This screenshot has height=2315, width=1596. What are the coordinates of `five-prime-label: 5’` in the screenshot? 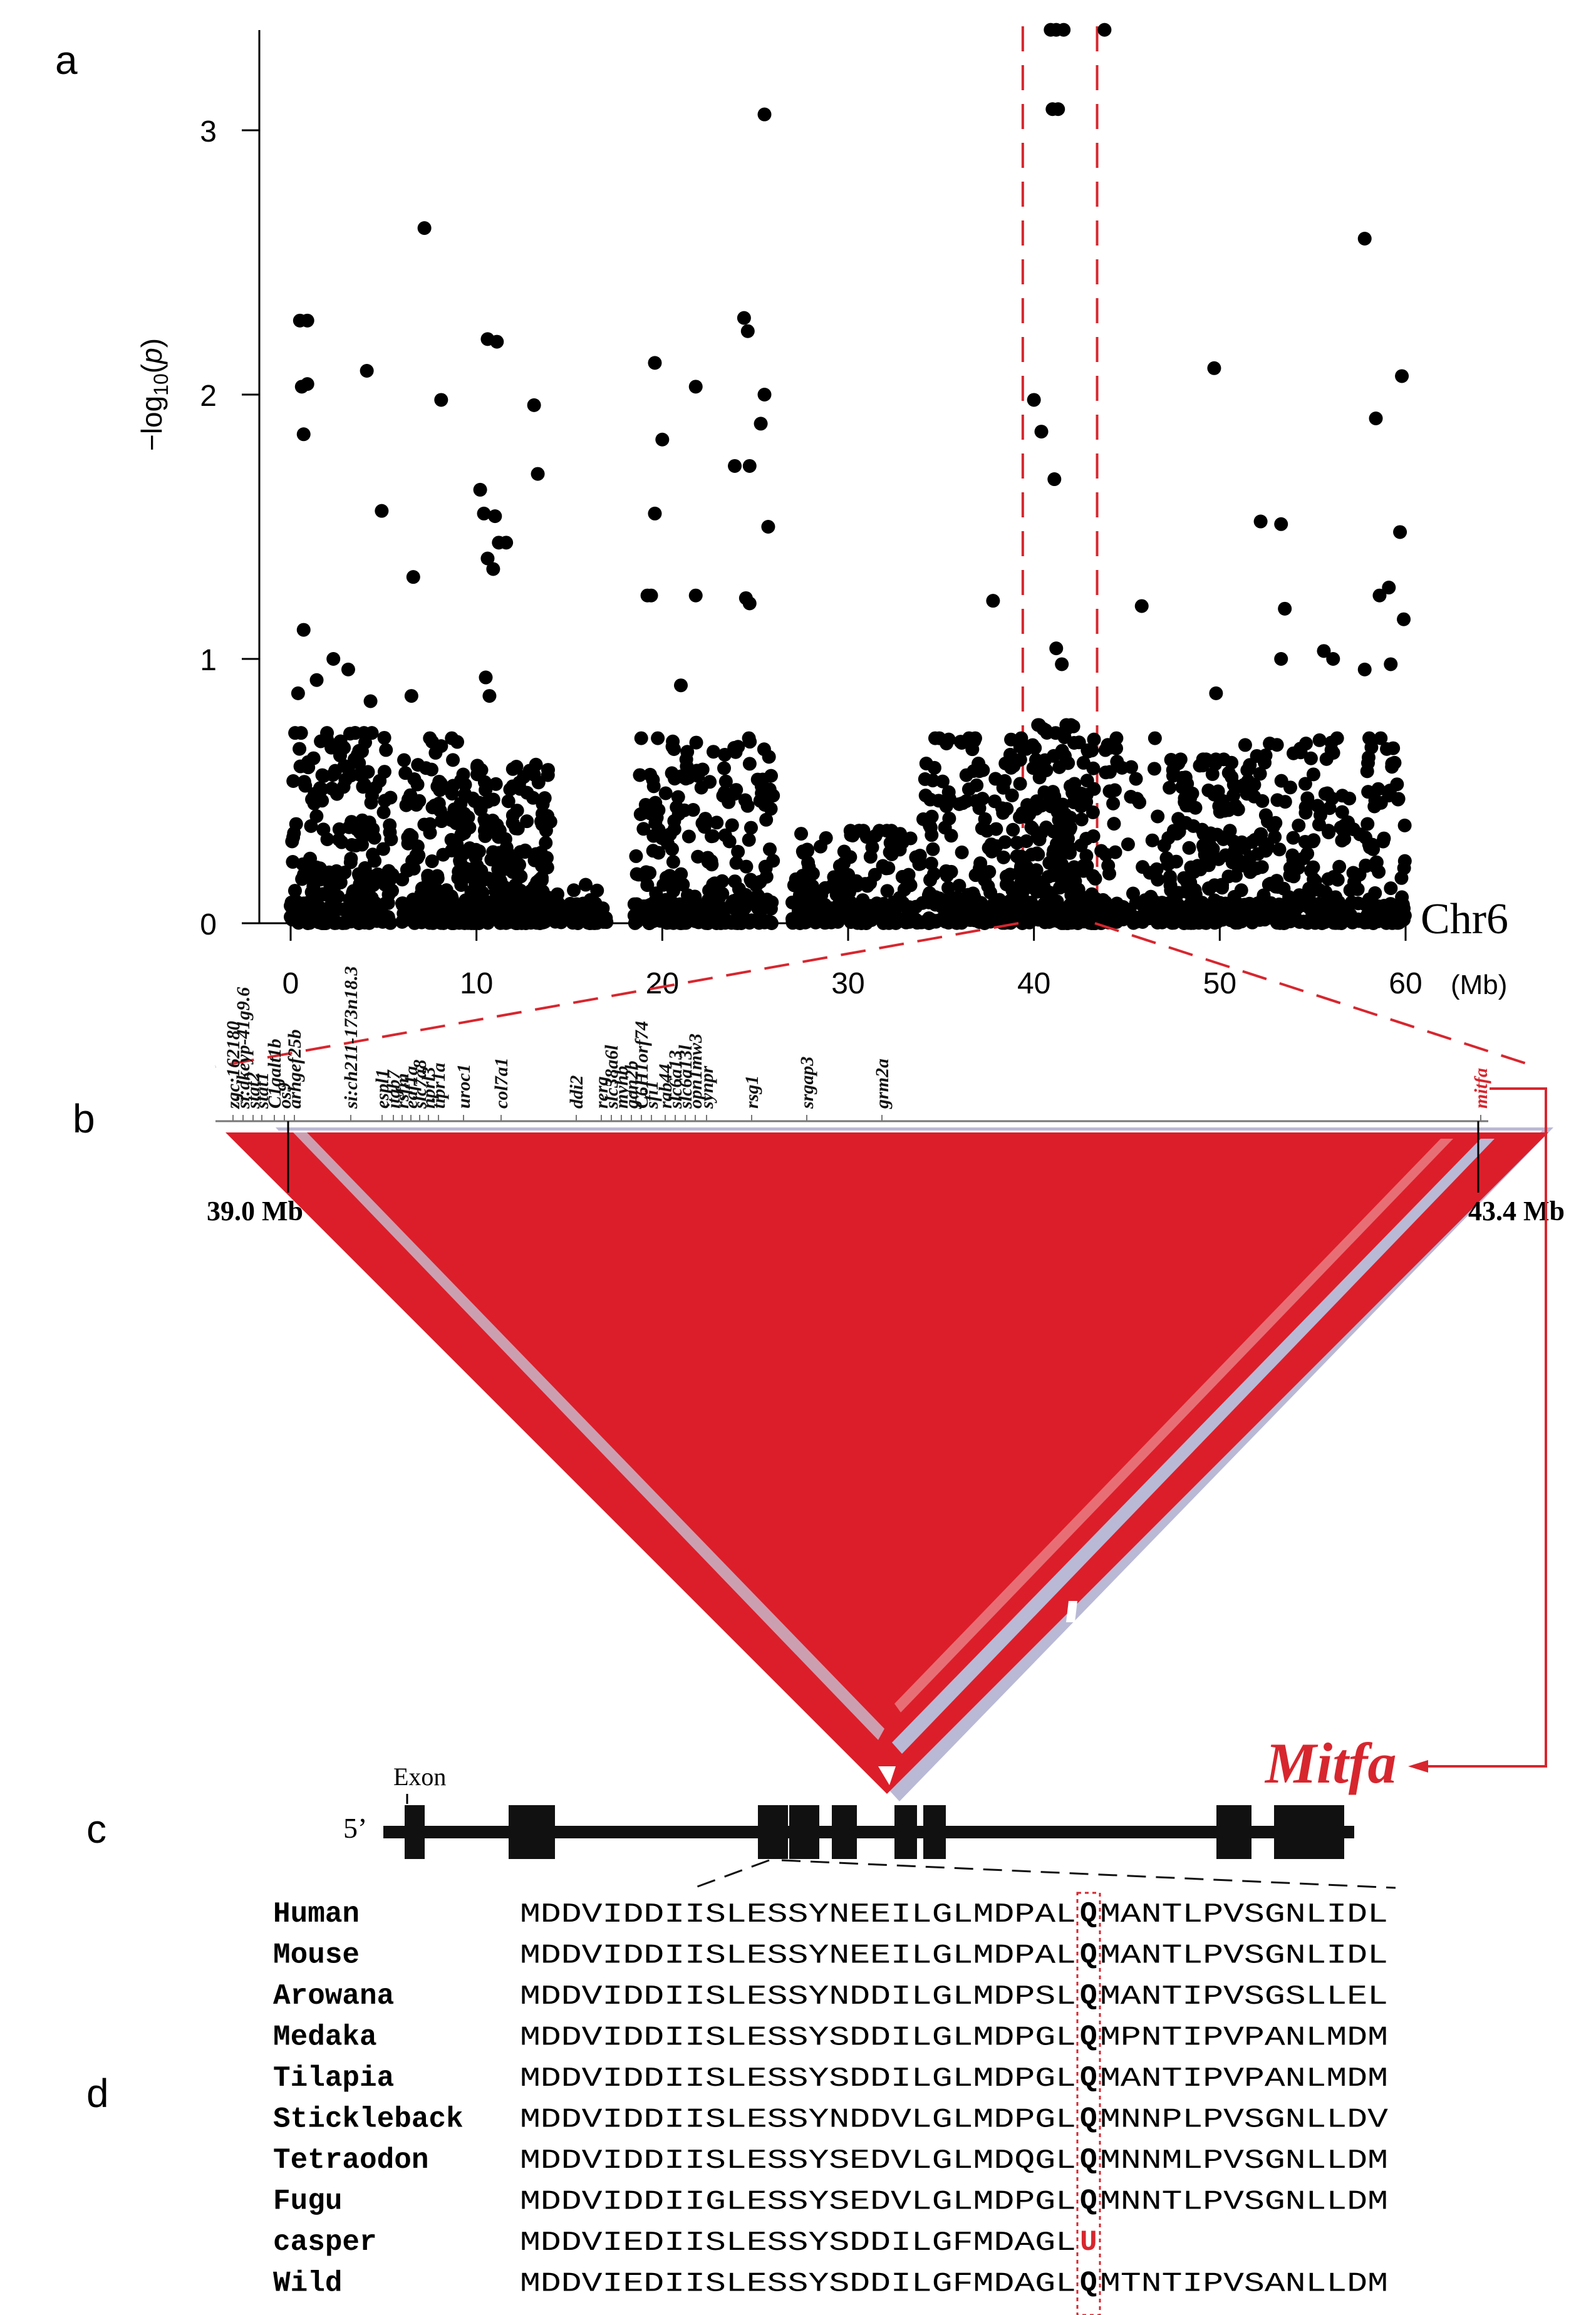 It's located at (355, 1828).